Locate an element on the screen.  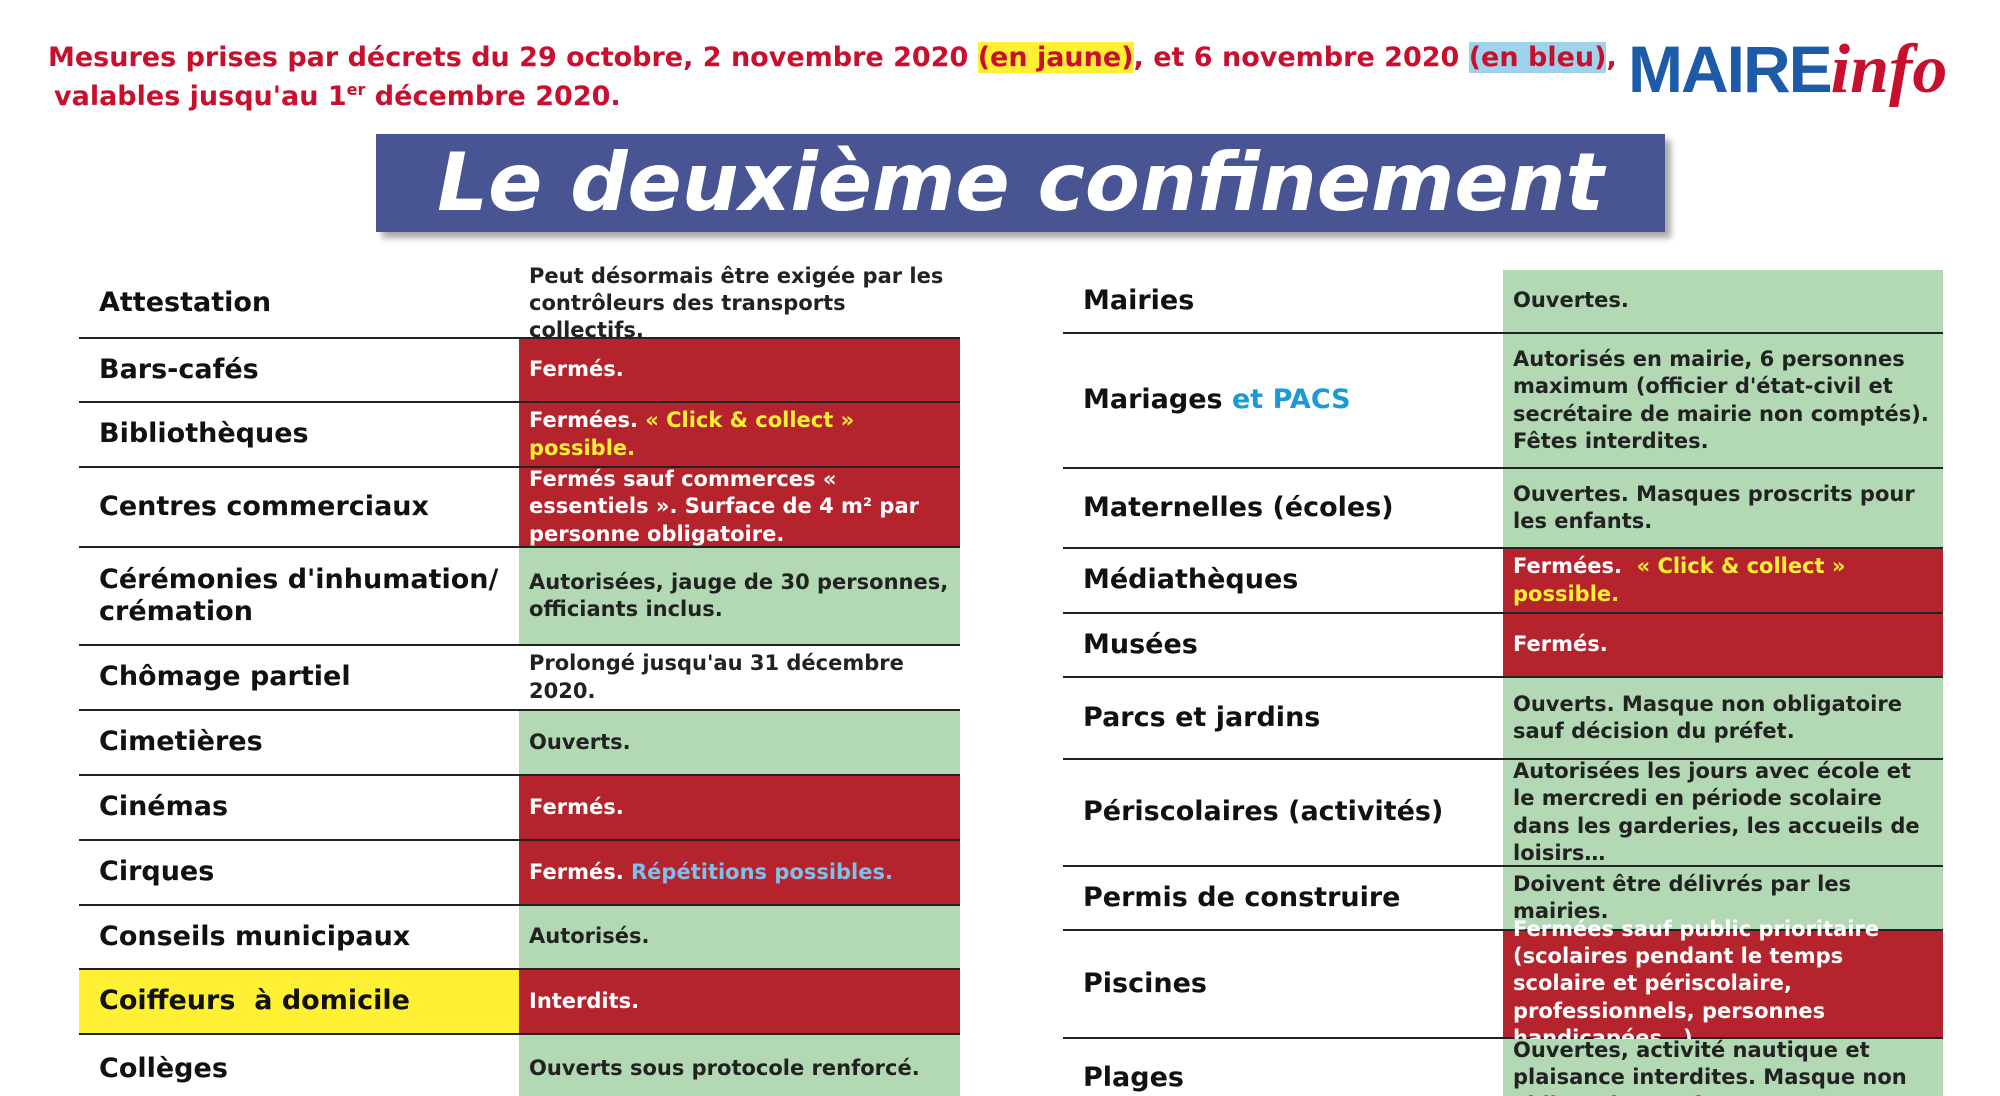
row-label: Médiathèques is located at coordinates (1283, 580).